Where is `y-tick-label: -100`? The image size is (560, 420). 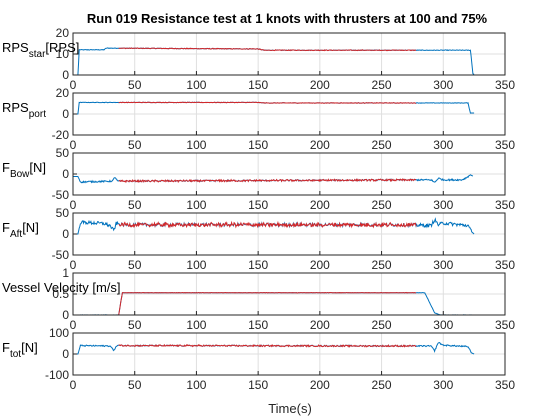
y-tick-label: -100 is located at coordinates (57, 375).